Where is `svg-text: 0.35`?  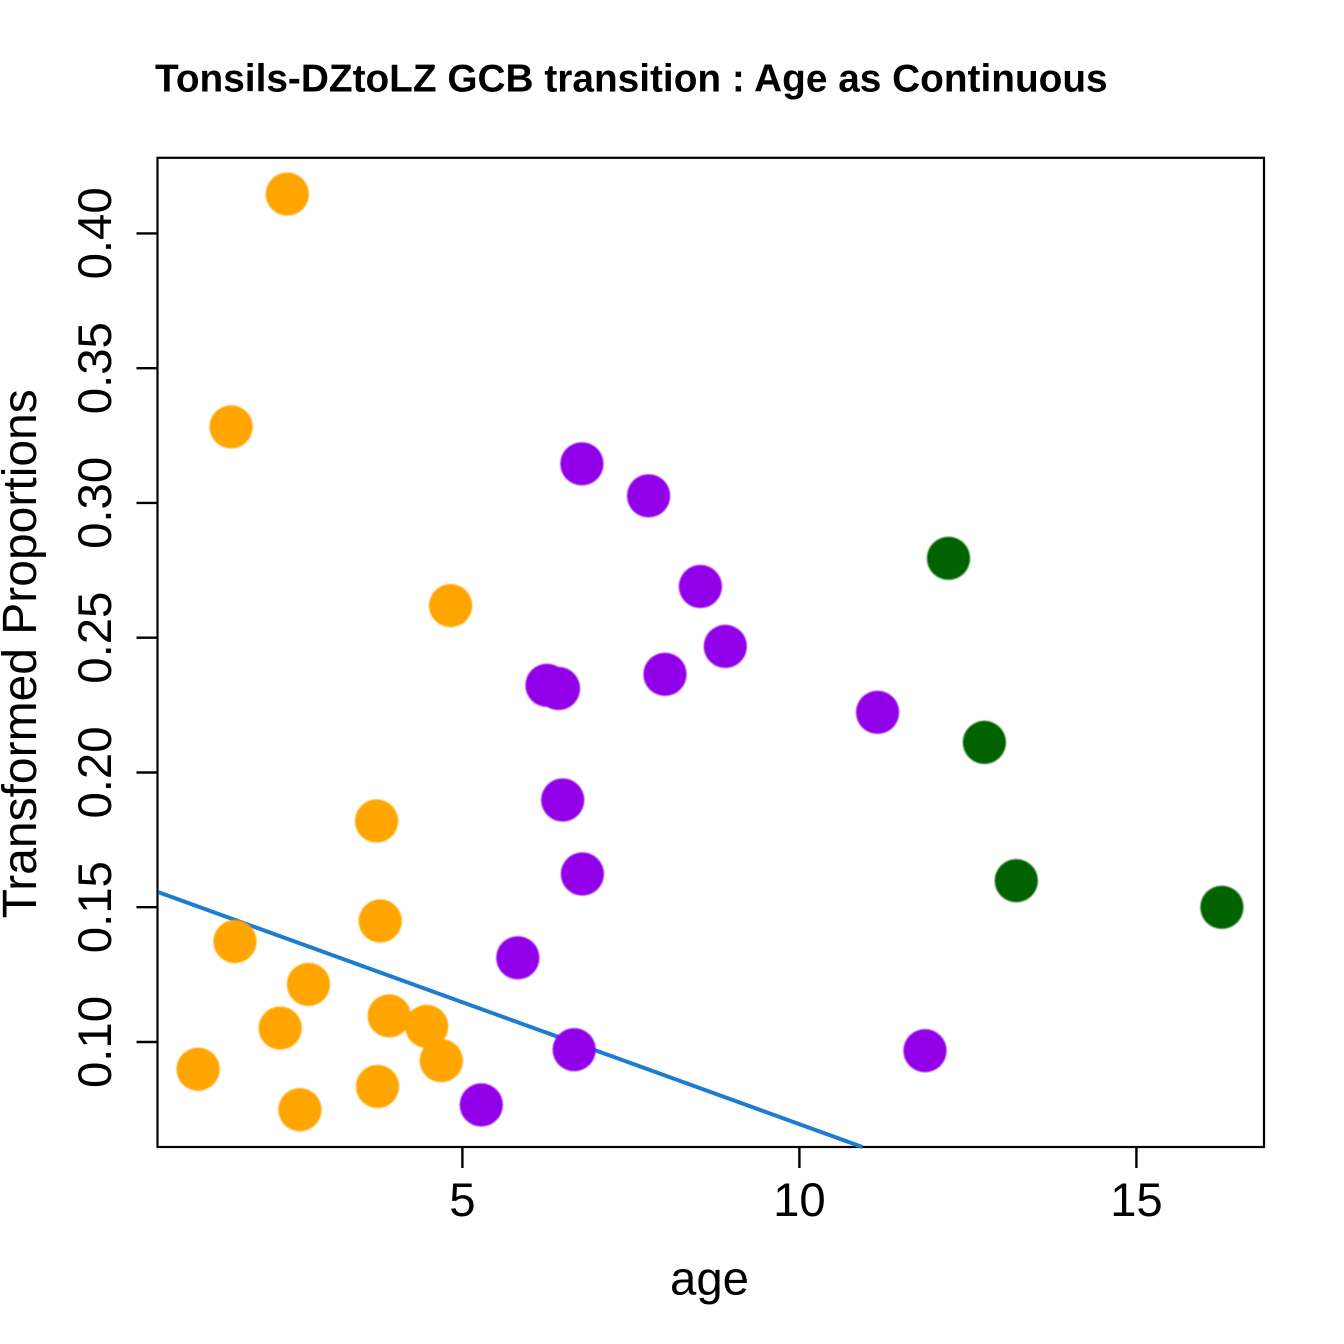 svg-text: 0.35 is located at coordinates (95, 368).